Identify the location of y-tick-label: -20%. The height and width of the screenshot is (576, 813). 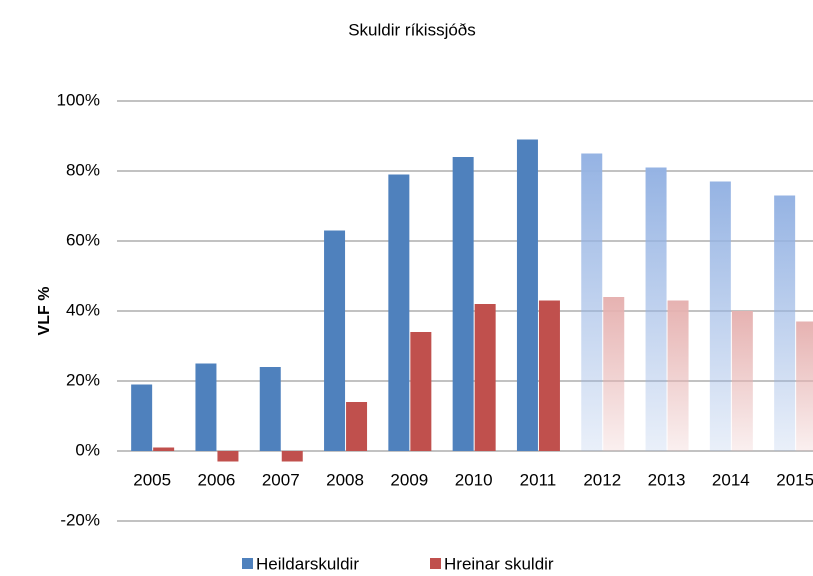
(80, 519).